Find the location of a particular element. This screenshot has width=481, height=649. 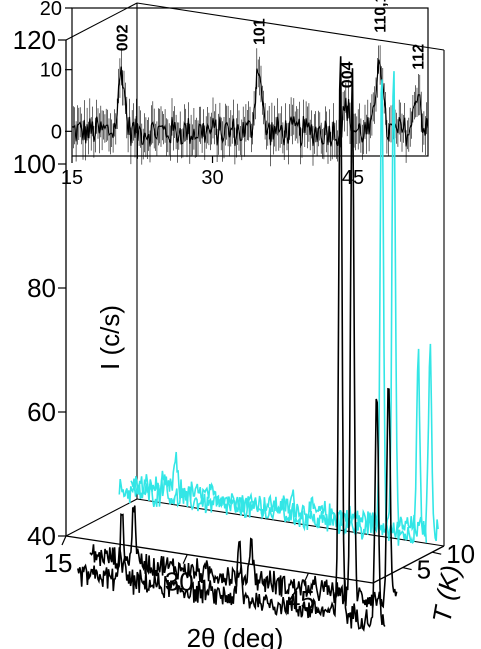

y-tick-label: 40 is located at coordinates (41, 536).